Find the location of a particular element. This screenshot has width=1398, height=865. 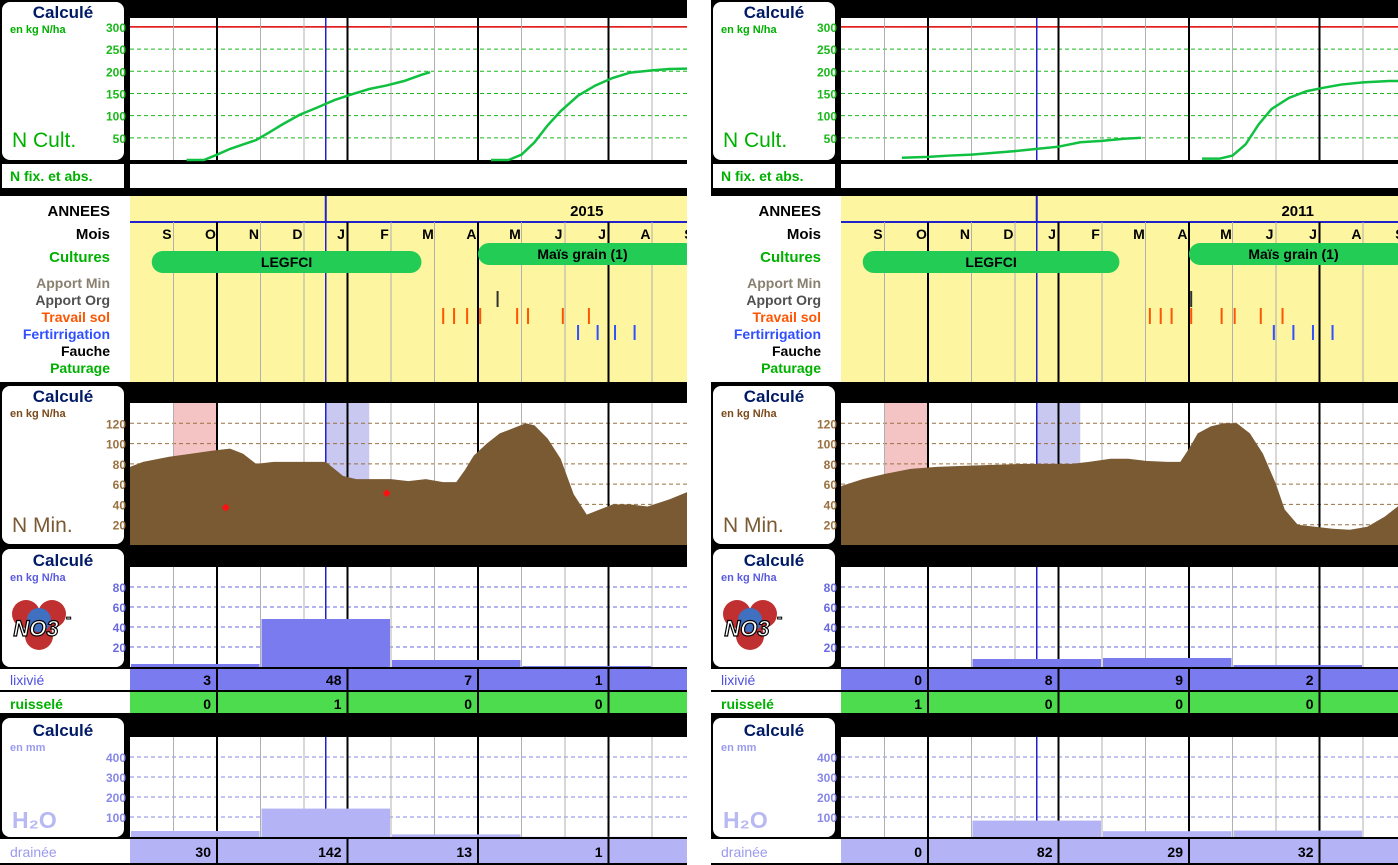

lixivie-value: 7 is located at coordinates (468, 680).